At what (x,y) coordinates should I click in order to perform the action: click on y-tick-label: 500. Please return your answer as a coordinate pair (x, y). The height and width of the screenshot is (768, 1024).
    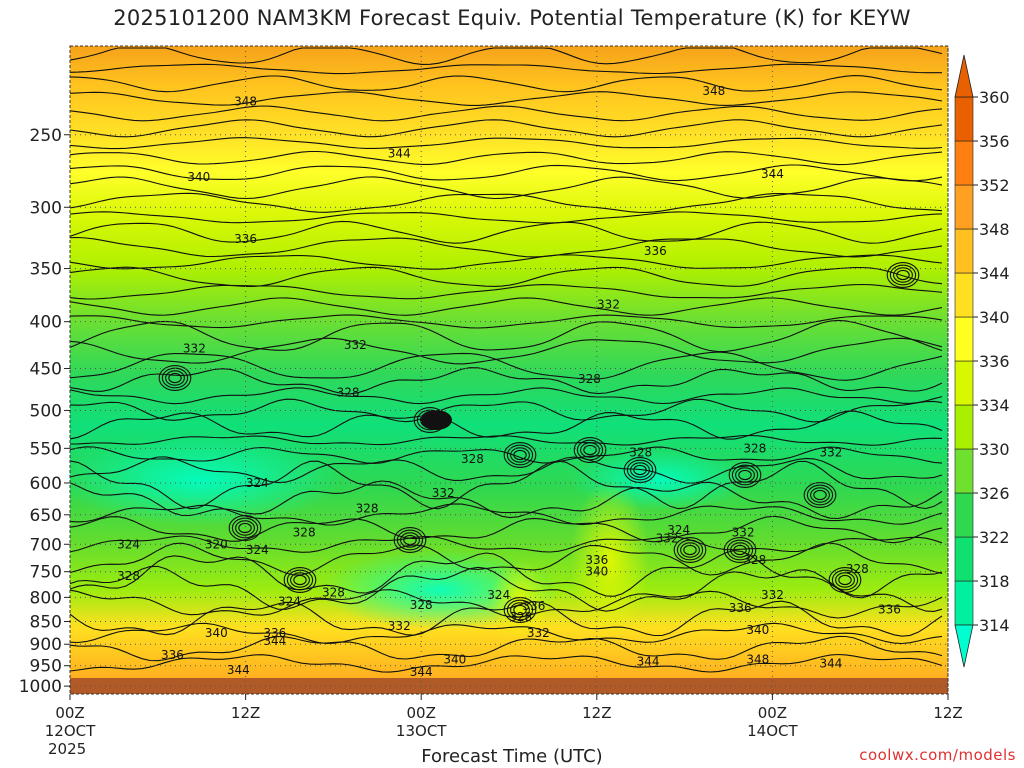
    Looking at the image, I should click on (46, 411).